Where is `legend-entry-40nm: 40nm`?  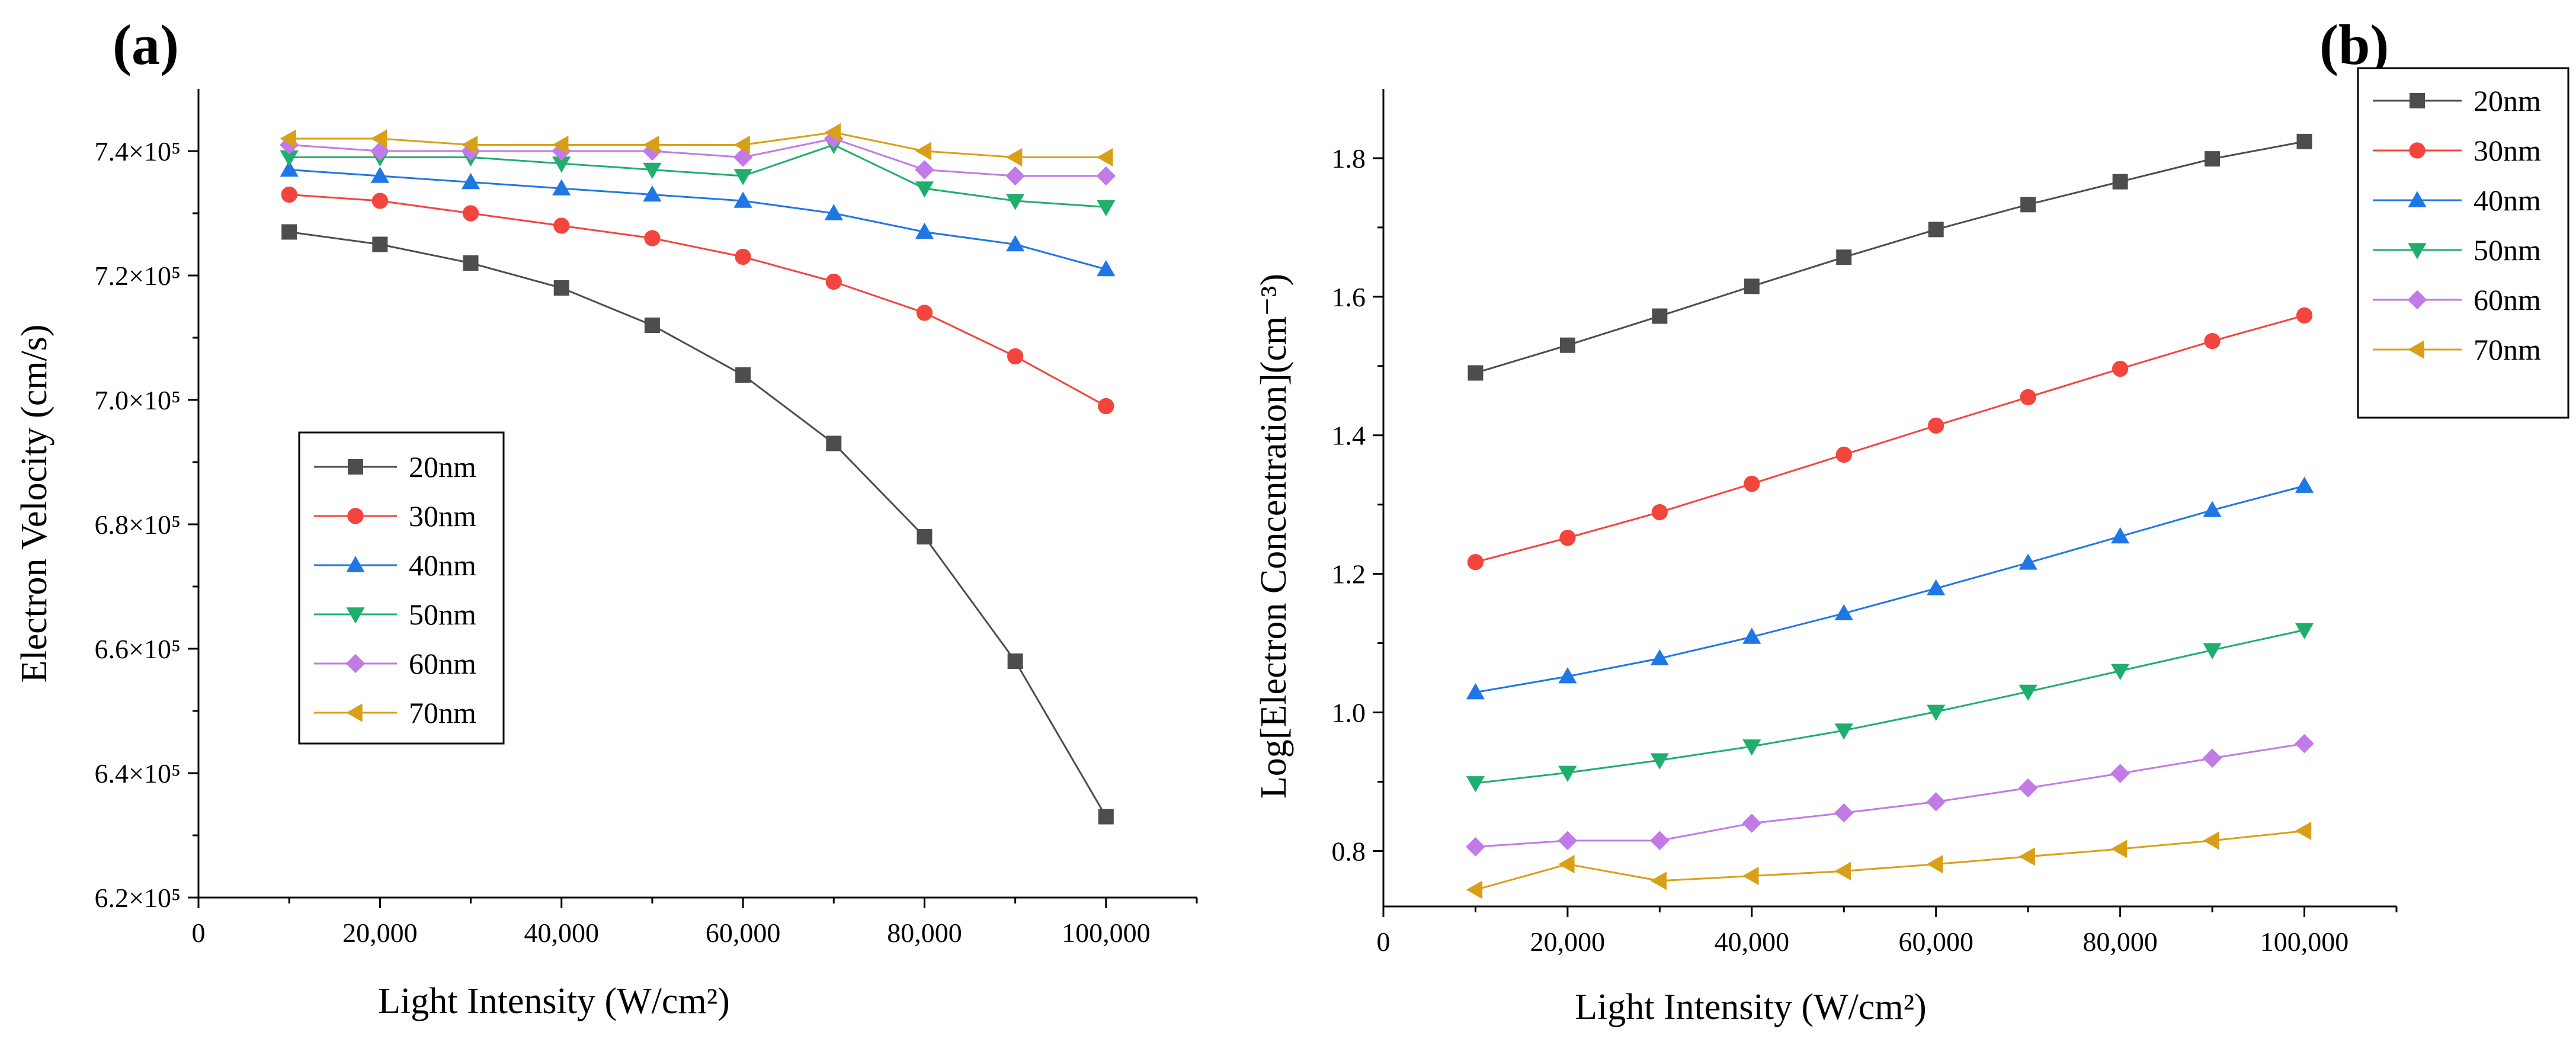
legend-entry-40nm: 40nm is located at coordinates (395, 566).